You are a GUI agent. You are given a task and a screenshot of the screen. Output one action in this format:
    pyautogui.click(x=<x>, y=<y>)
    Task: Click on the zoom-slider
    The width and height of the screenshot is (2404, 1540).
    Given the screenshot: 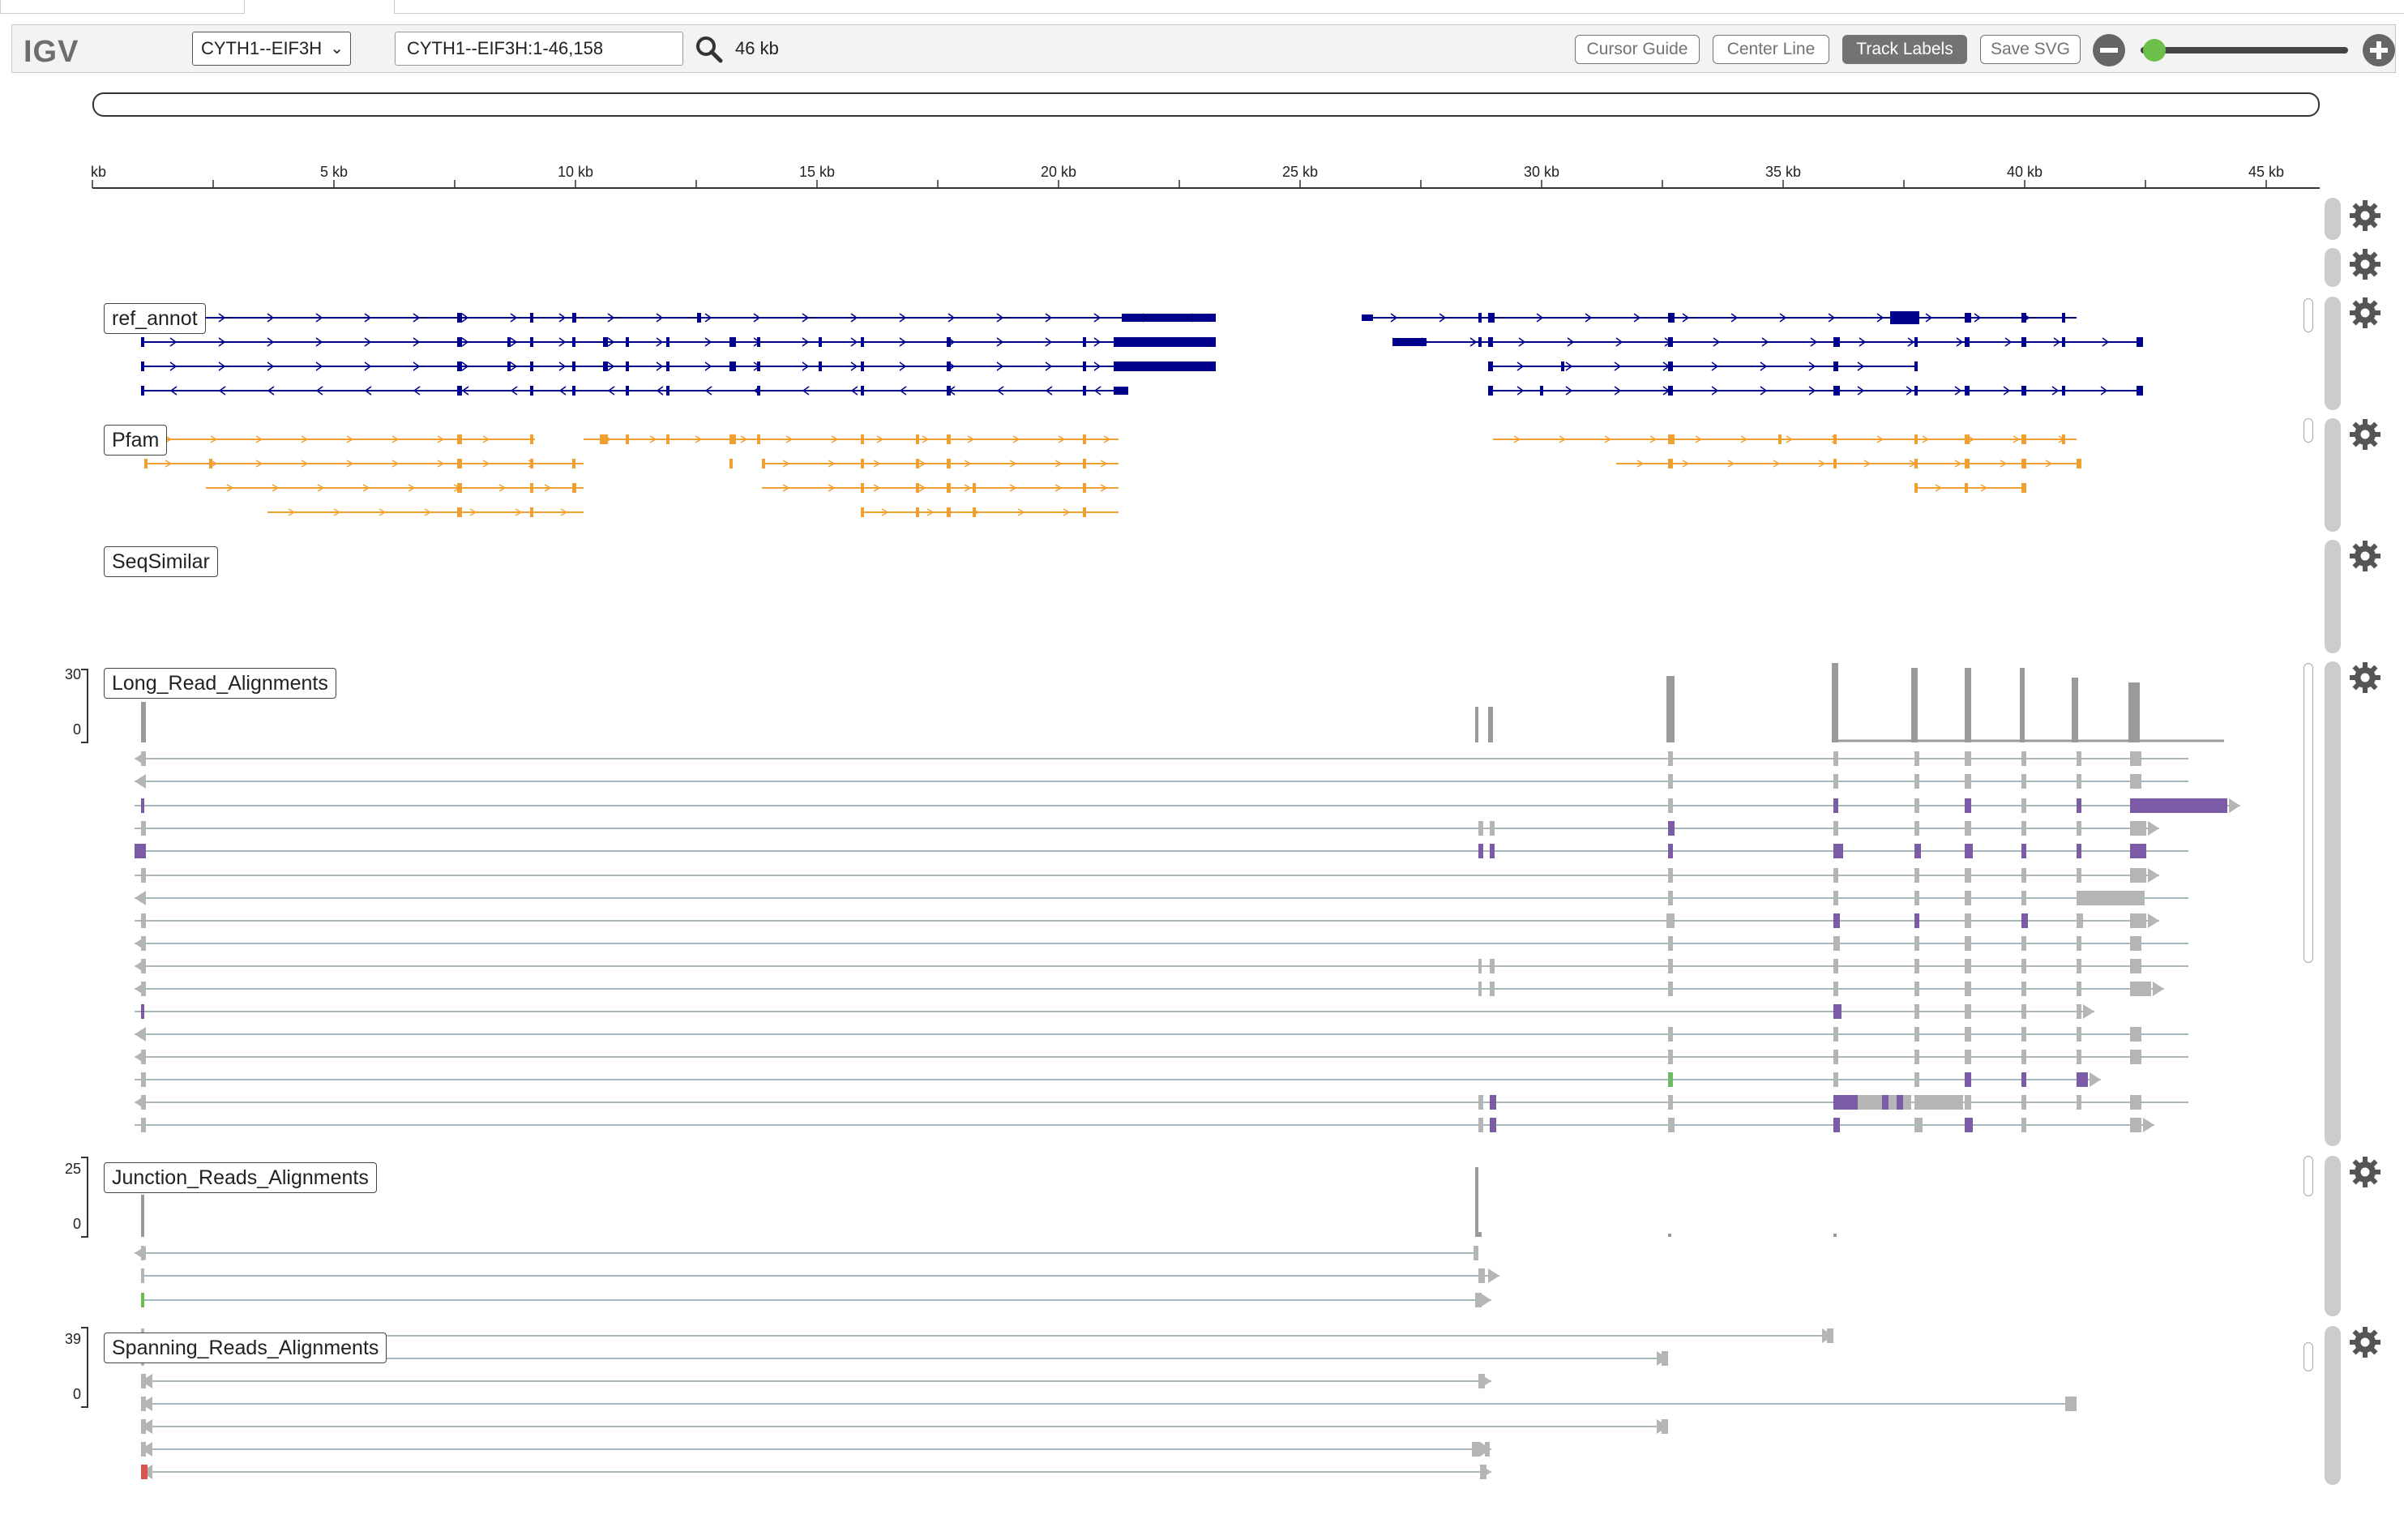 What is the action you would take?
    pyautogui.click(x=2244, y=50)
    